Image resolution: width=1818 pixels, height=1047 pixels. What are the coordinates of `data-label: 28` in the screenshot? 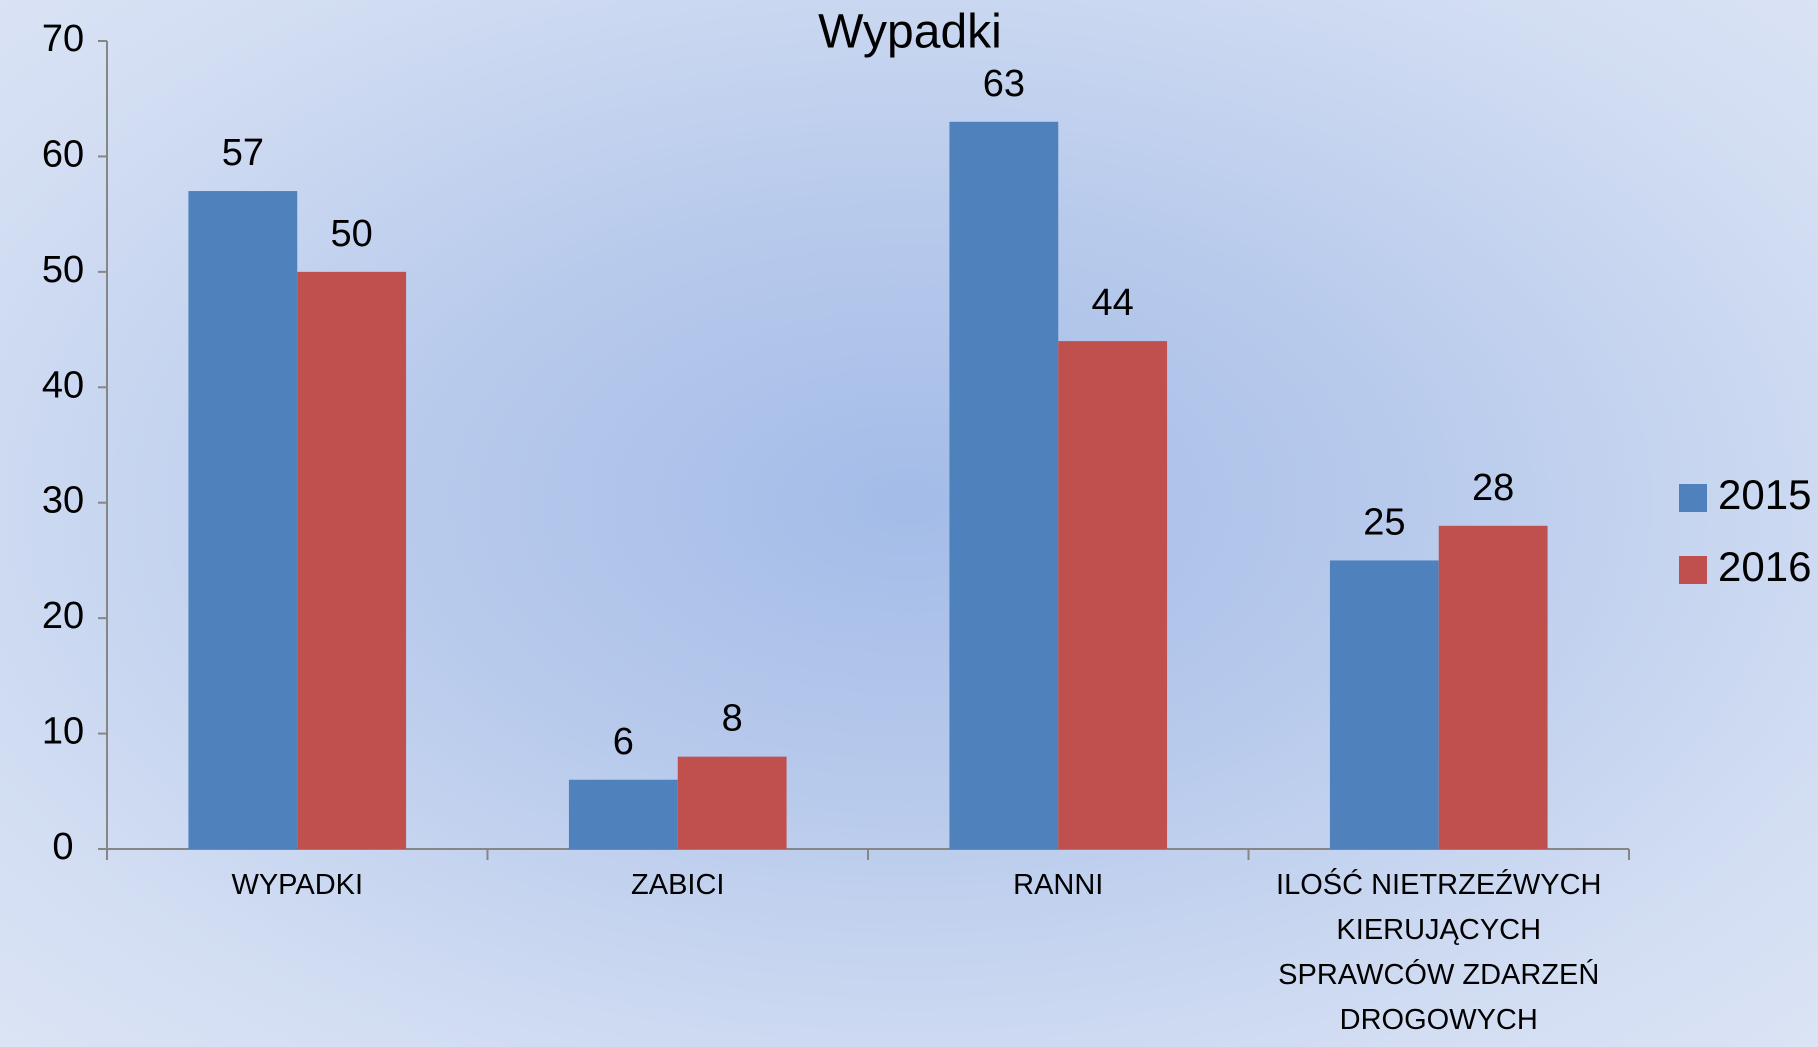 It's located at (1493, 488).